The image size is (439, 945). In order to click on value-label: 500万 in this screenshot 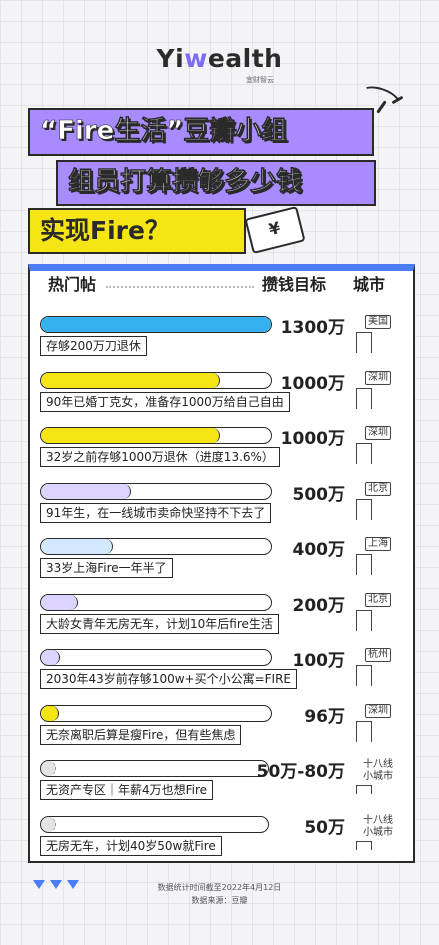, I will do `click(319, 494)`.